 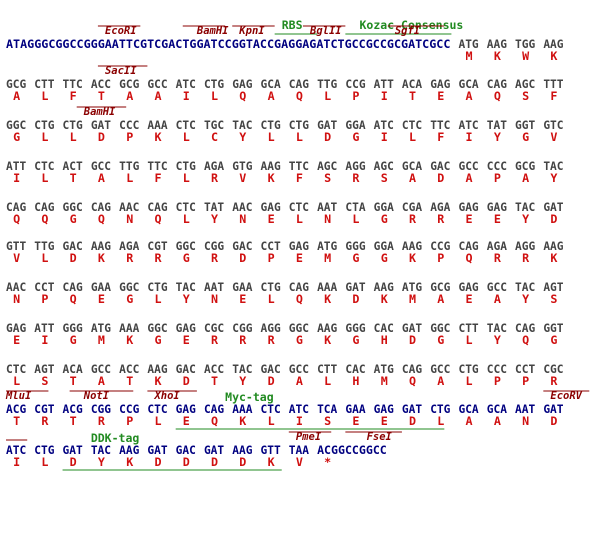 What do you see at coordinates (440, 287) in the screenshot?
I see `codon: GCG` at bounding box center [440, 287].